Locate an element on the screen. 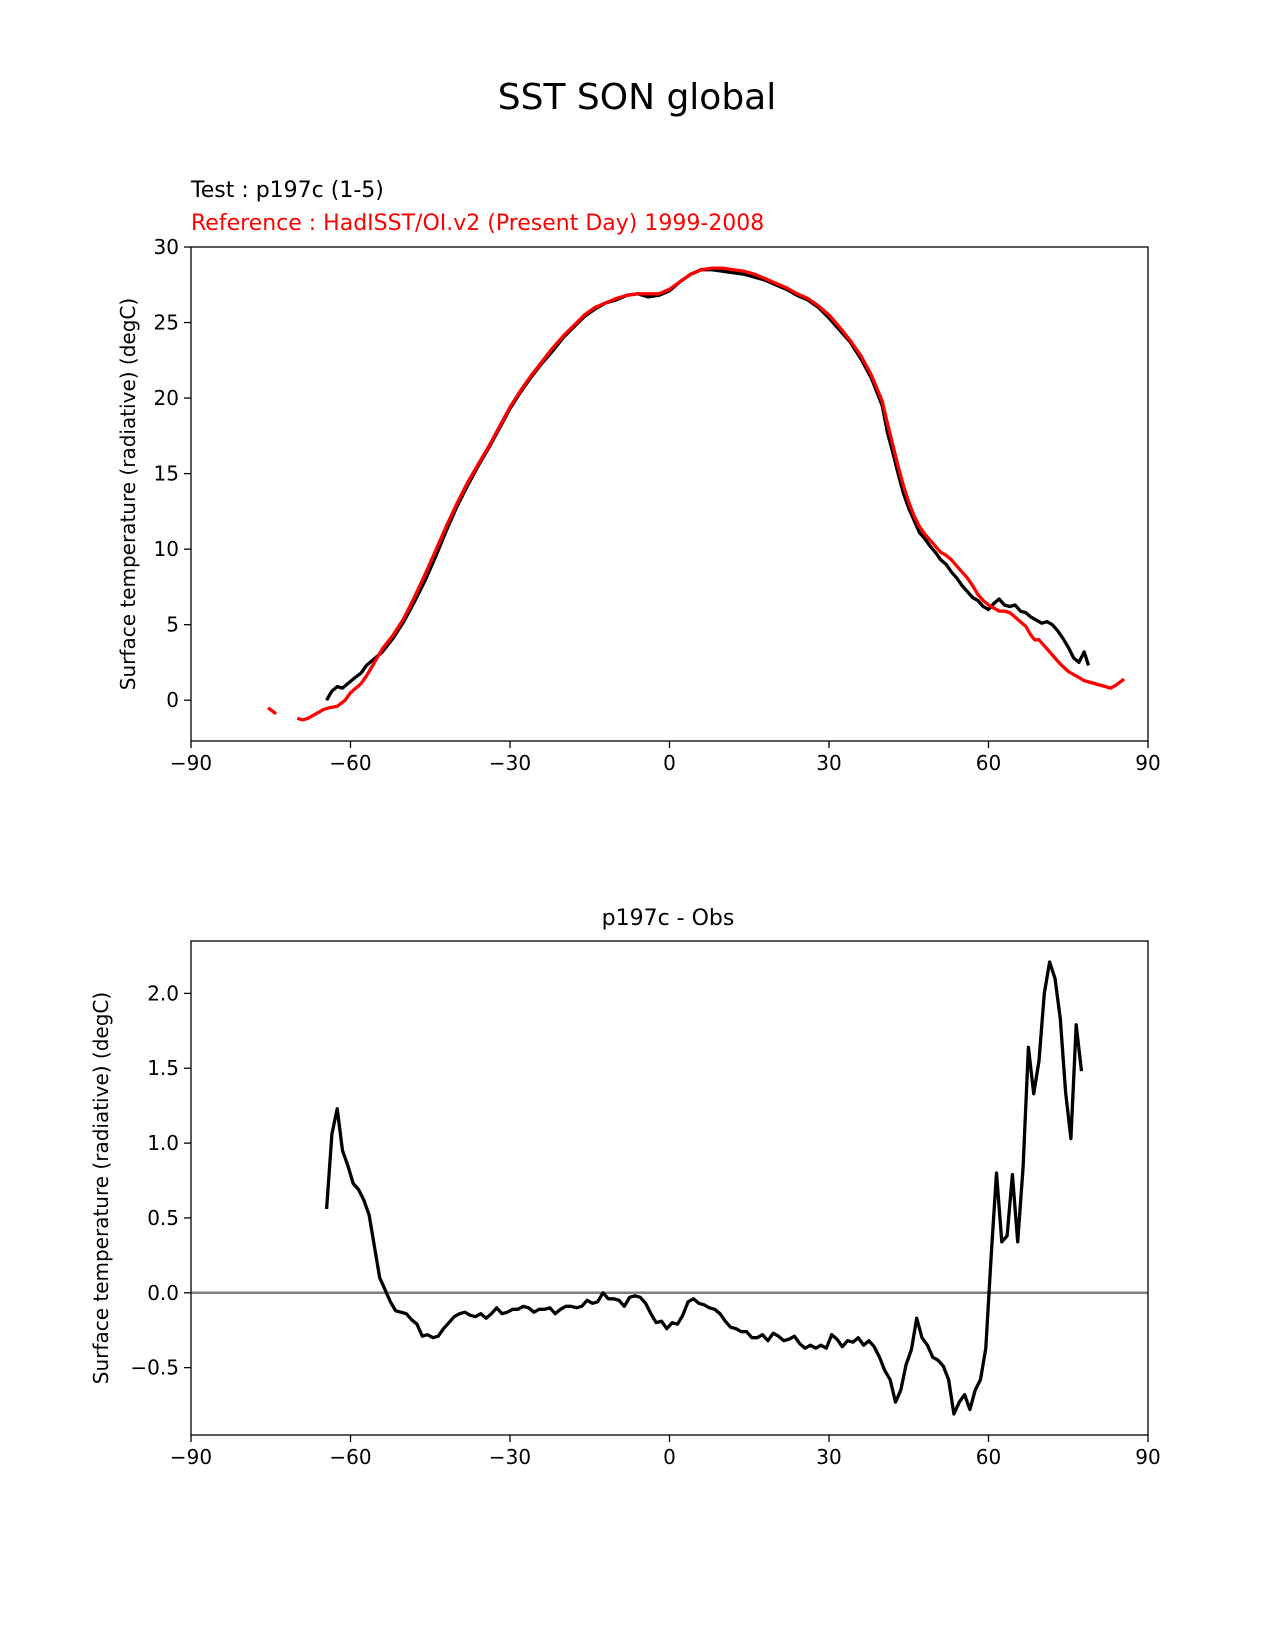 This screenshot has width=1275, height=1650. bottom-x-tick-label: −60 is located at coordinates (350, 1457).